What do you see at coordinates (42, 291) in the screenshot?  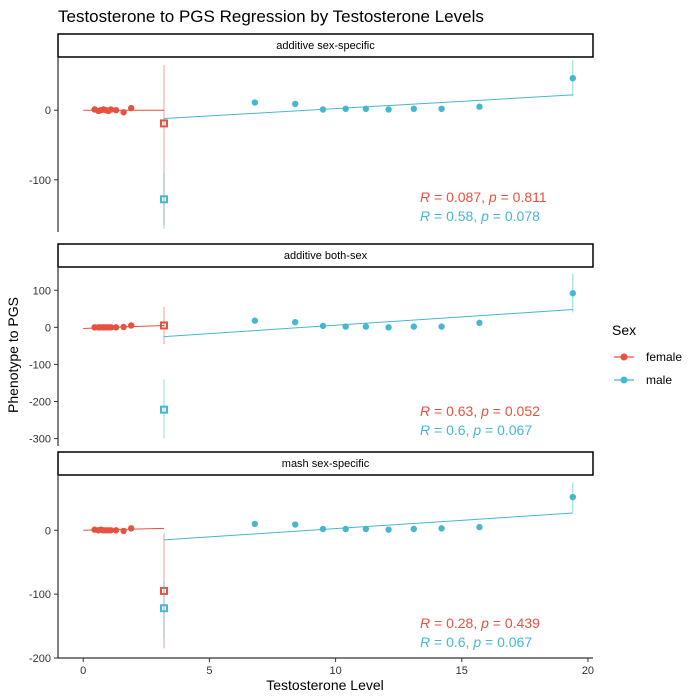 I see `y-tick-label: 100` at bounding box center [42, 291].